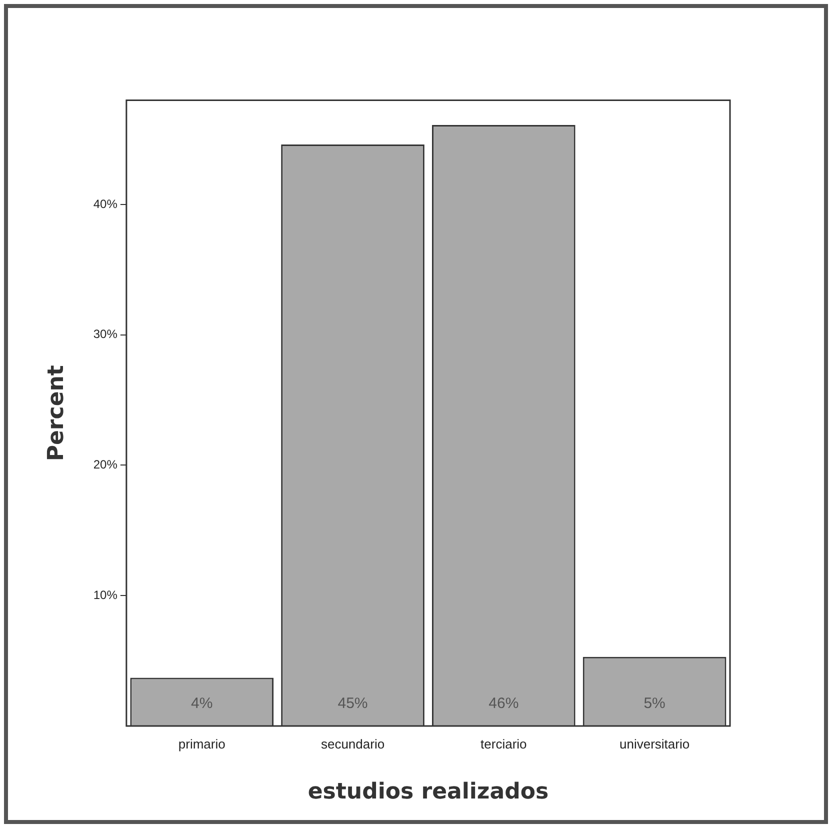 This screenshot has width=832, height=828. What do you see at coordinates (655, 703) in the screenshot?
I see `data-label: 5%` at bounding box center [655, 703].